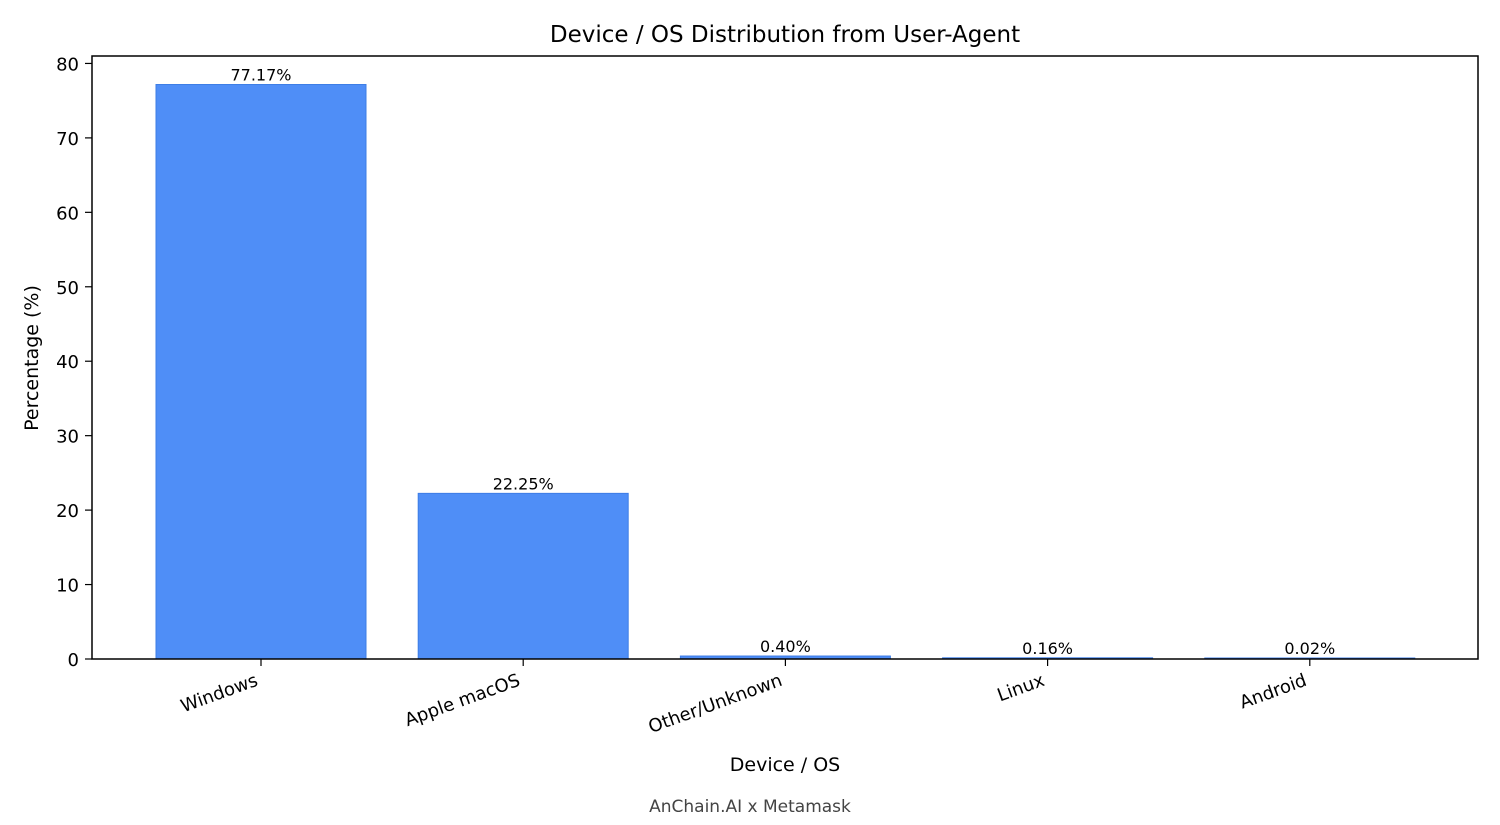  What do you see at coordinates (32, 358) in the screenshot?
I see `y-axis-label: Percentage (%)` at bounding box center [32, 358].